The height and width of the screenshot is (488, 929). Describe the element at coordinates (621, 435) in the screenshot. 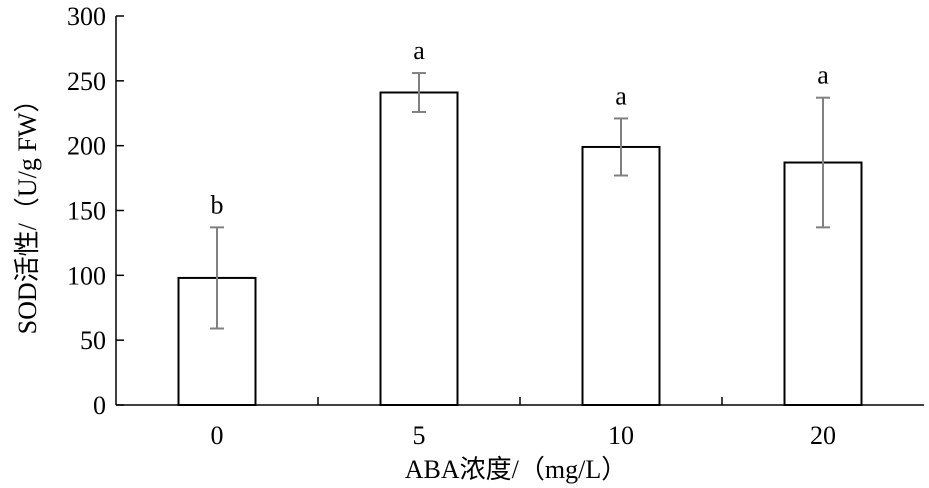

I see `x-tick-label: 10` at that location.